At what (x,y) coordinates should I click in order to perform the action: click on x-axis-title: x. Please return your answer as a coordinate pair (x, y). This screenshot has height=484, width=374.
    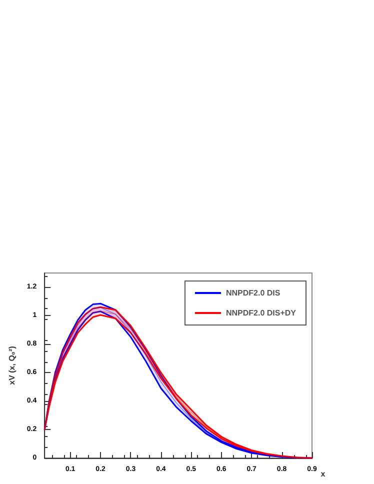
    Looking at the image, I should click on (323, 474).